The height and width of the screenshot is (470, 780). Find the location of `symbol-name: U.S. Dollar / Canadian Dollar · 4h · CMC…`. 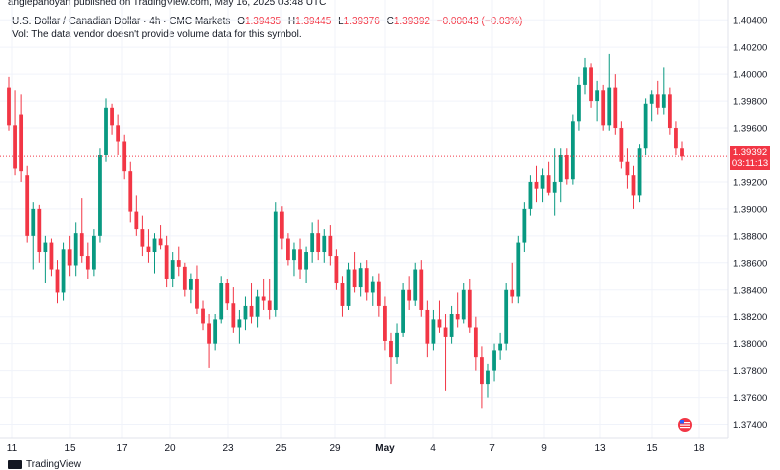

symbol-name: U.S. Dollar / Canadian Dollar · 4h · CMC… is located at coordinates (121, 21).